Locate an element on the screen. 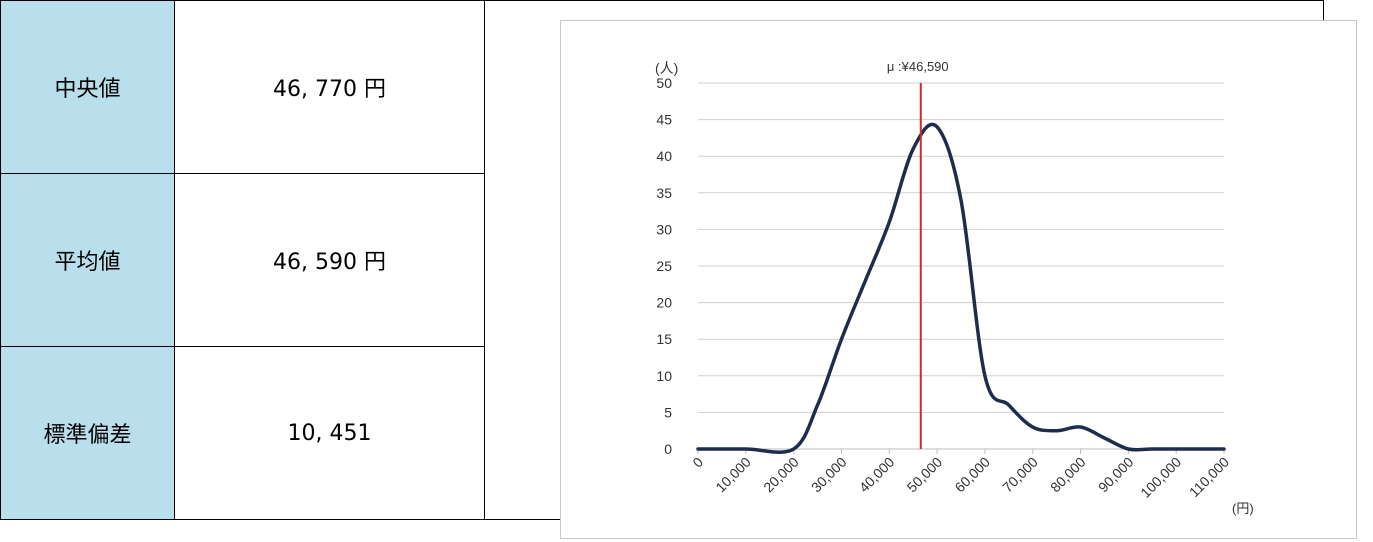  y-tick-label: 20 is located at coordinates (664, 303).